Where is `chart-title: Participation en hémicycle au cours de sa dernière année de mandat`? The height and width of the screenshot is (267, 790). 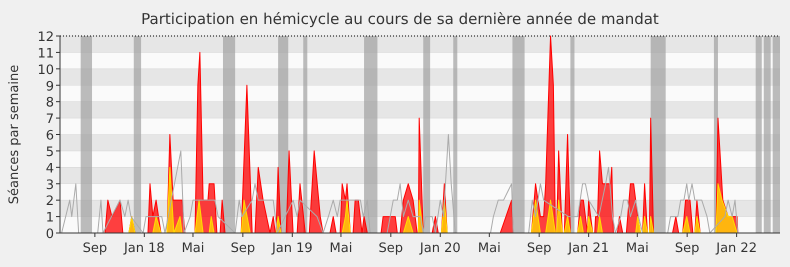
chart-title: Participation en hémicycle au cours de sa dernière année de mandat is located at coordinates (400, 19).